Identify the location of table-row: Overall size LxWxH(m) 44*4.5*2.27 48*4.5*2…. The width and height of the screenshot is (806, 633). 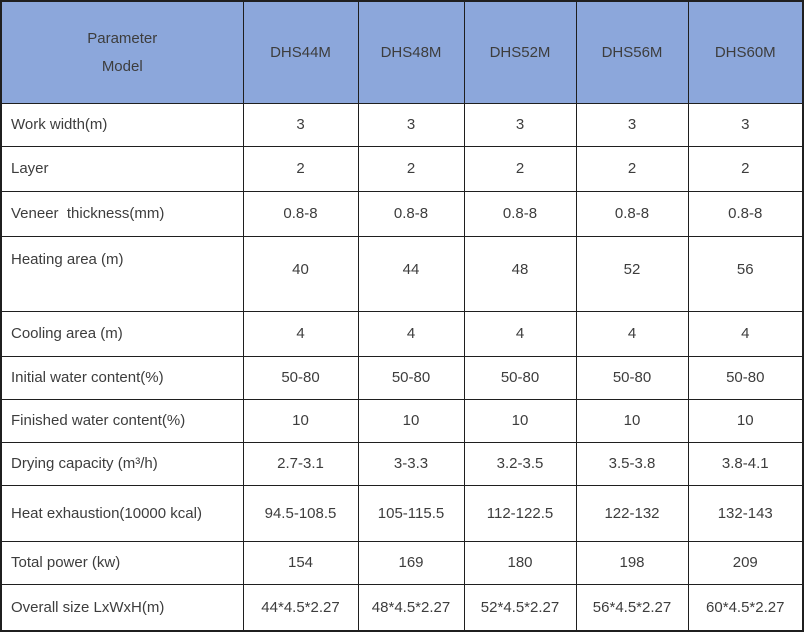
(402, 607).